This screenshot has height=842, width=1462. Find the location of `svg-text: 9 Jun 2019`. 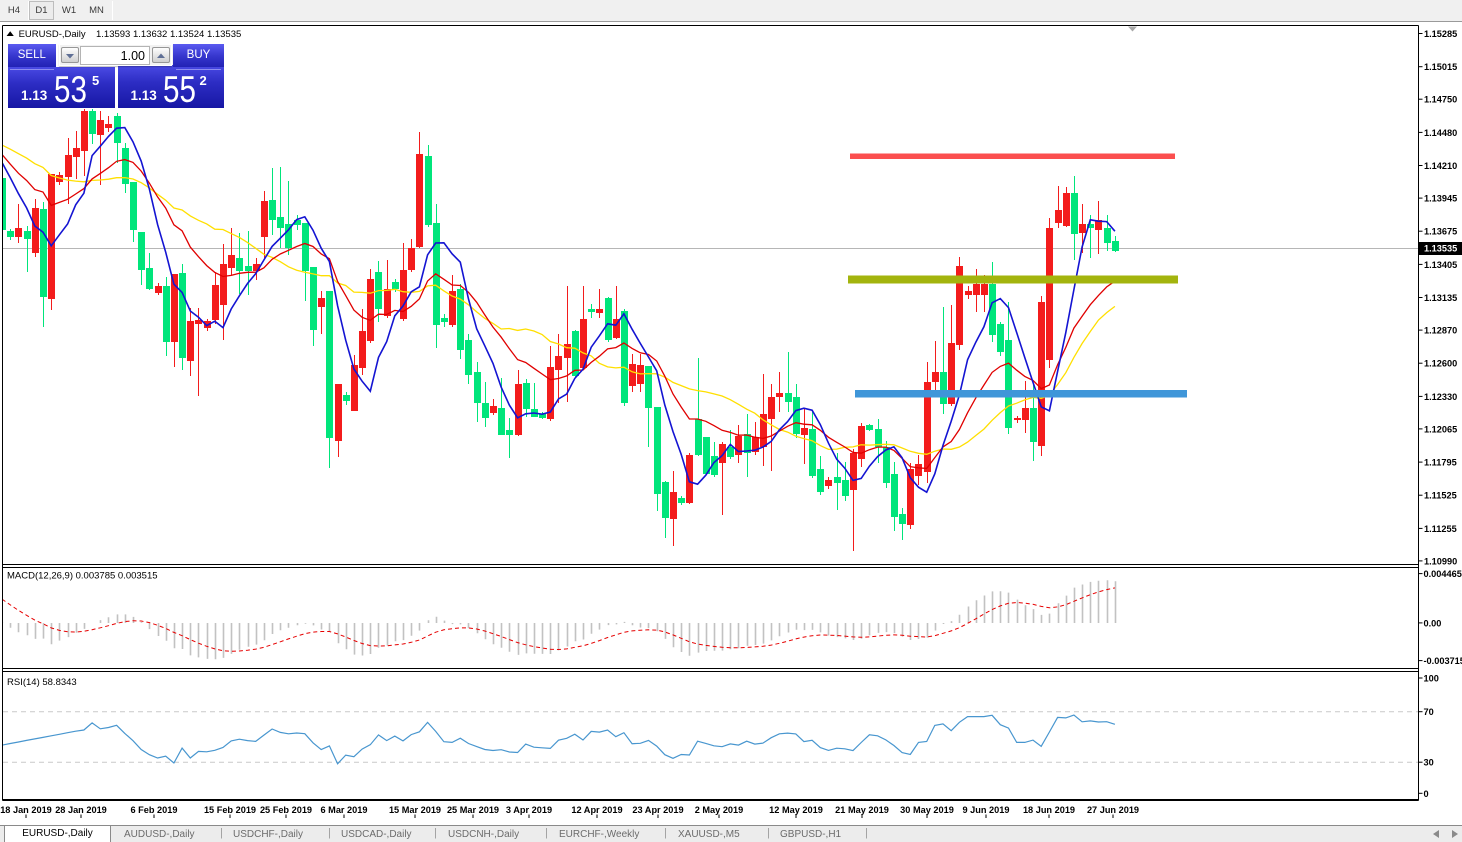

svg-text: 9 Jun 2019 is located at coordinates (986, 810).